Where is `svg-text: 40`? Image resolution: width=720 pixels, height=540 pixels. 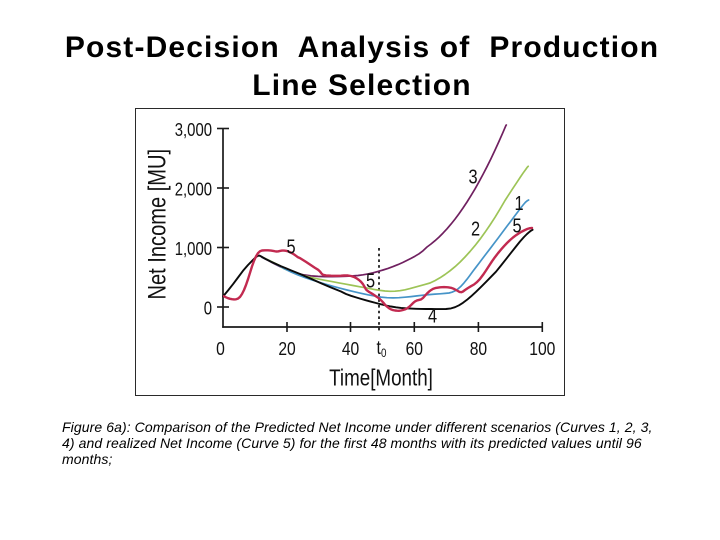
svg-text: 40 is located at coordinates (350, 349).